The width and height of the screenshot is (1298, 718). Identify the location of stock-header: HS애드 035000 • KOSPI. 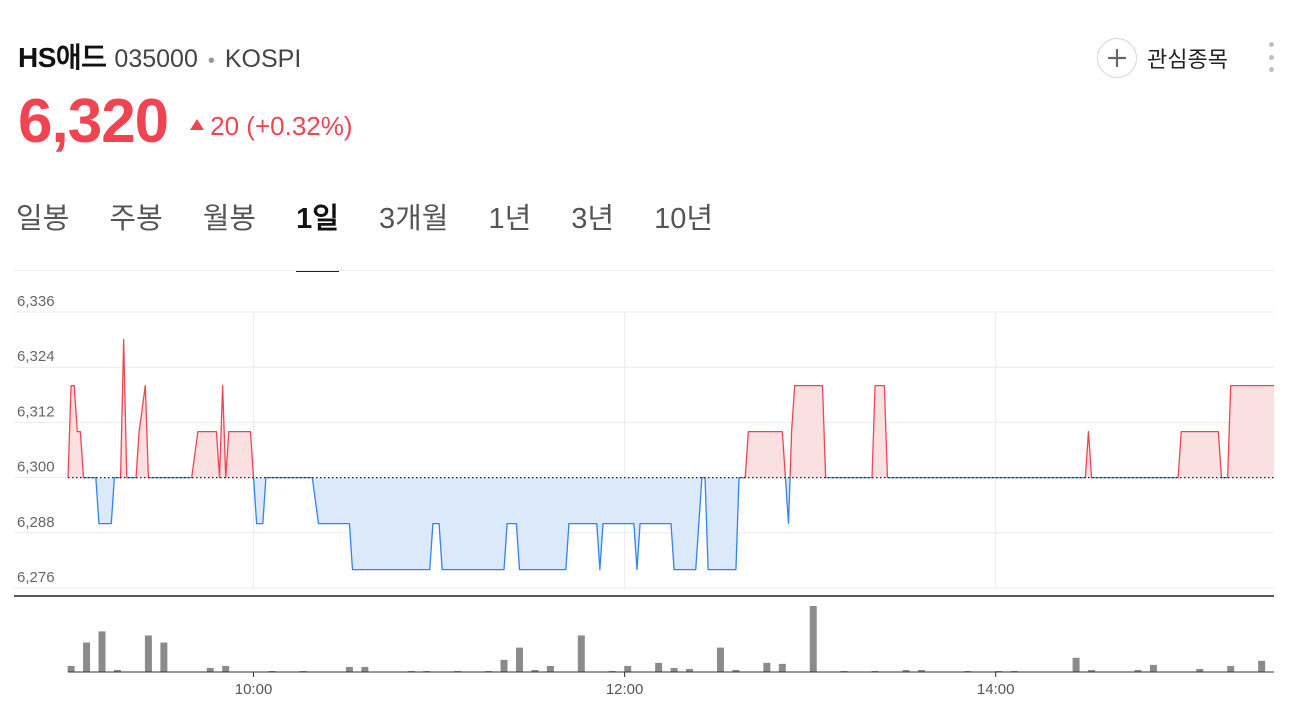
(159, 56).